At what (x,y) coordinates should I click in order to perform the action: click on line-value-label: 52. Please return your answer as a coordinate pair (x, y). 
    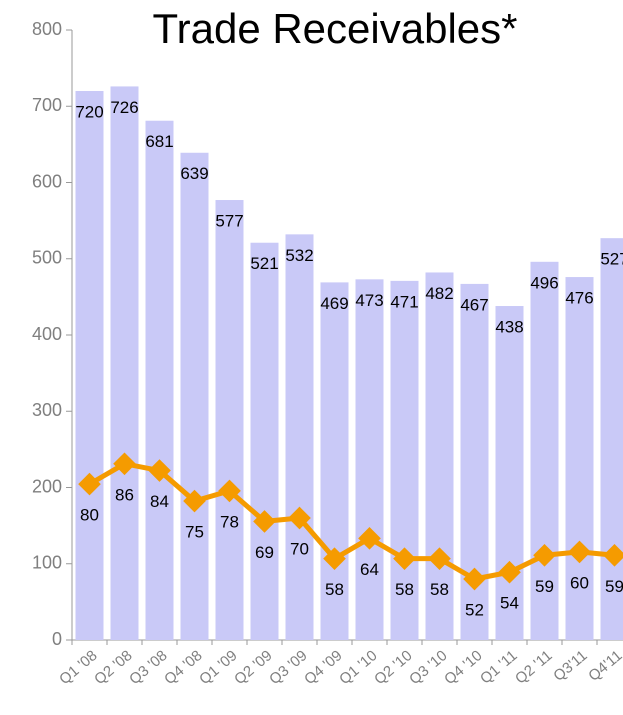
    Looking at the image, I should click on (474, 609).